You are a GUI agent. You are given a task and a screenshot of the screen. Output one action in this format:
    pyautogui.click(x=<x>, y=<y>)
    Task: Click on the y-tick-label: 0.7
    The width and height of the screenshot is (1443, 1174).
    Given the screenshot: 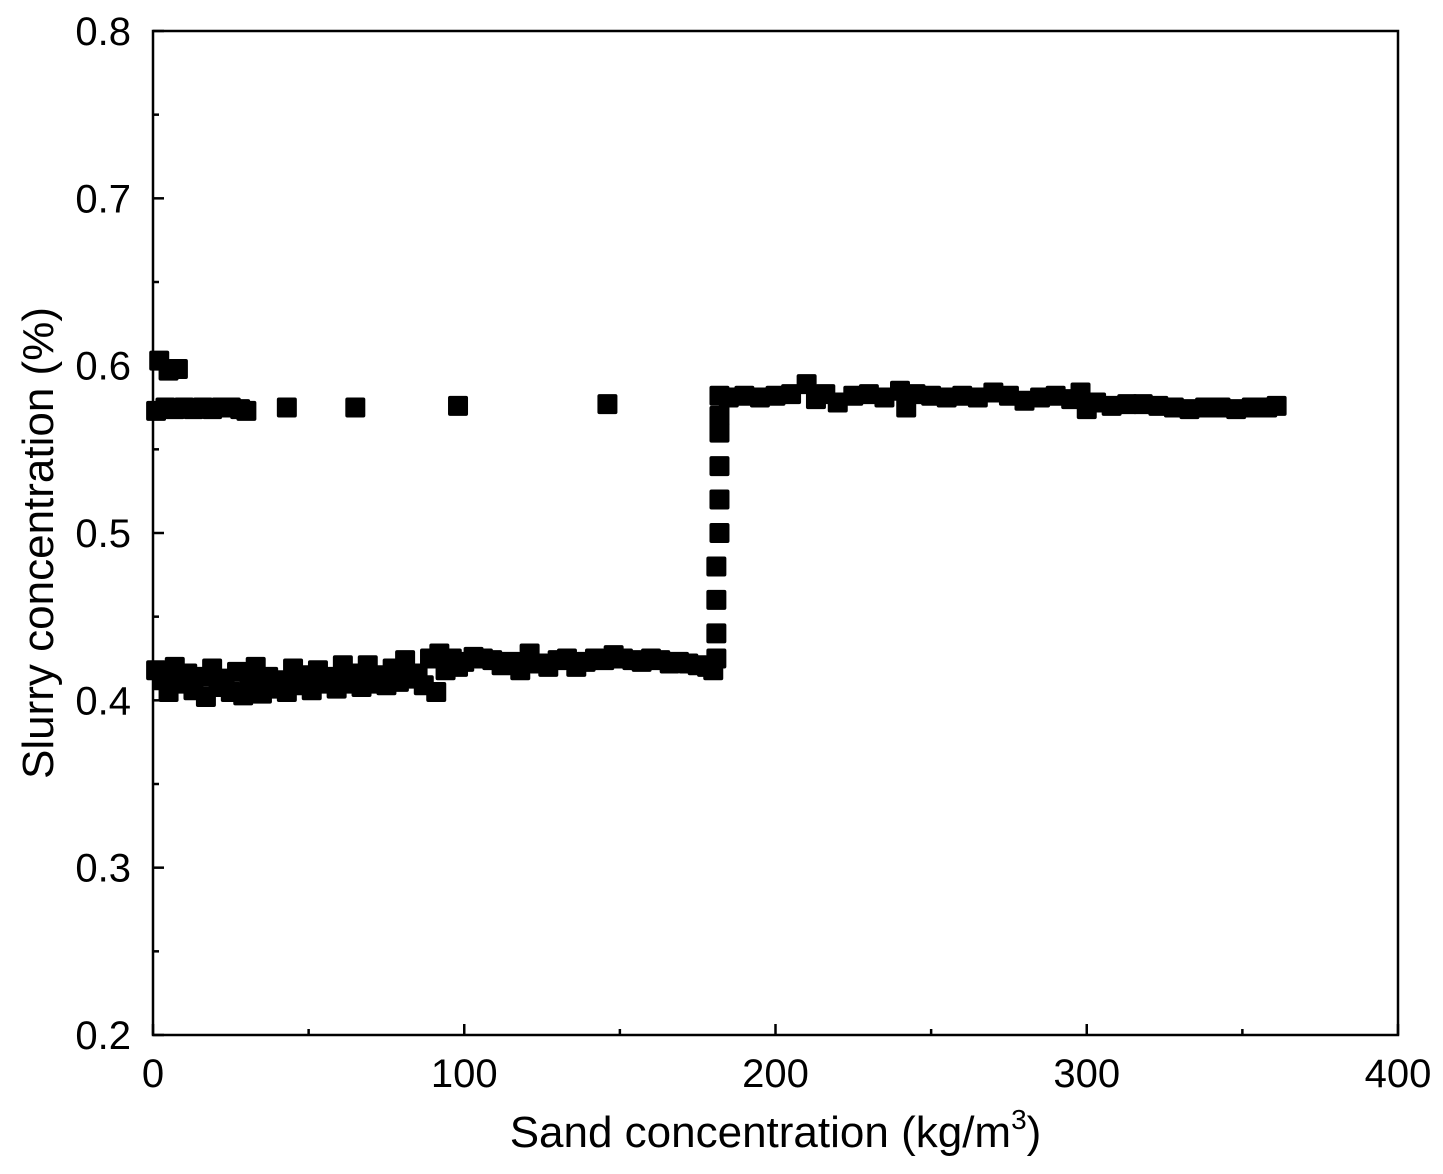 What is the action you would take?
    pyautogui.click(x=103, y=199)
    